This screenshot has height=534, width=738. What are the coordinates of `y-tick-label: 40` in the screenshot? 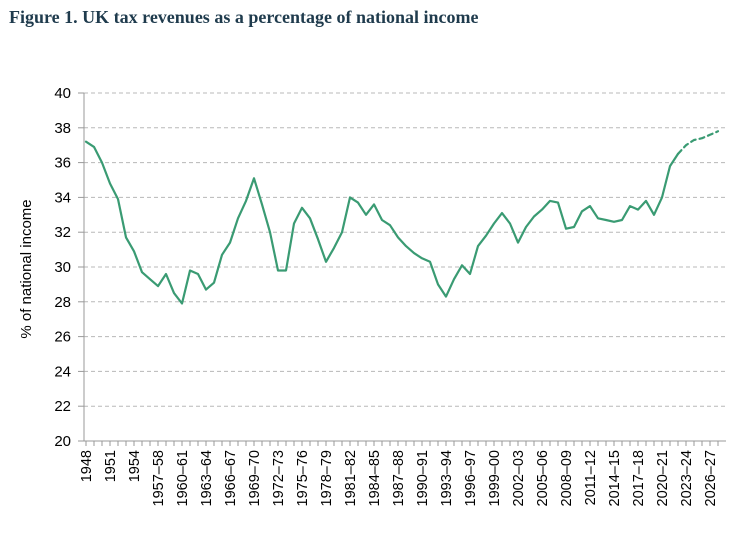 It's located at (62, 93).